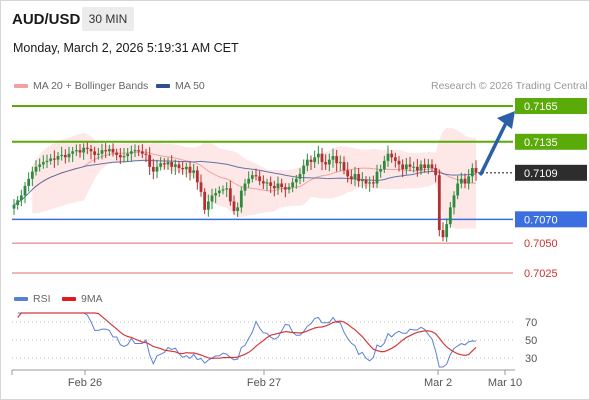  Describe the element at coordinates (438, 383) in the screenshot. I see `x-tick-label: Mar 2` at that location.